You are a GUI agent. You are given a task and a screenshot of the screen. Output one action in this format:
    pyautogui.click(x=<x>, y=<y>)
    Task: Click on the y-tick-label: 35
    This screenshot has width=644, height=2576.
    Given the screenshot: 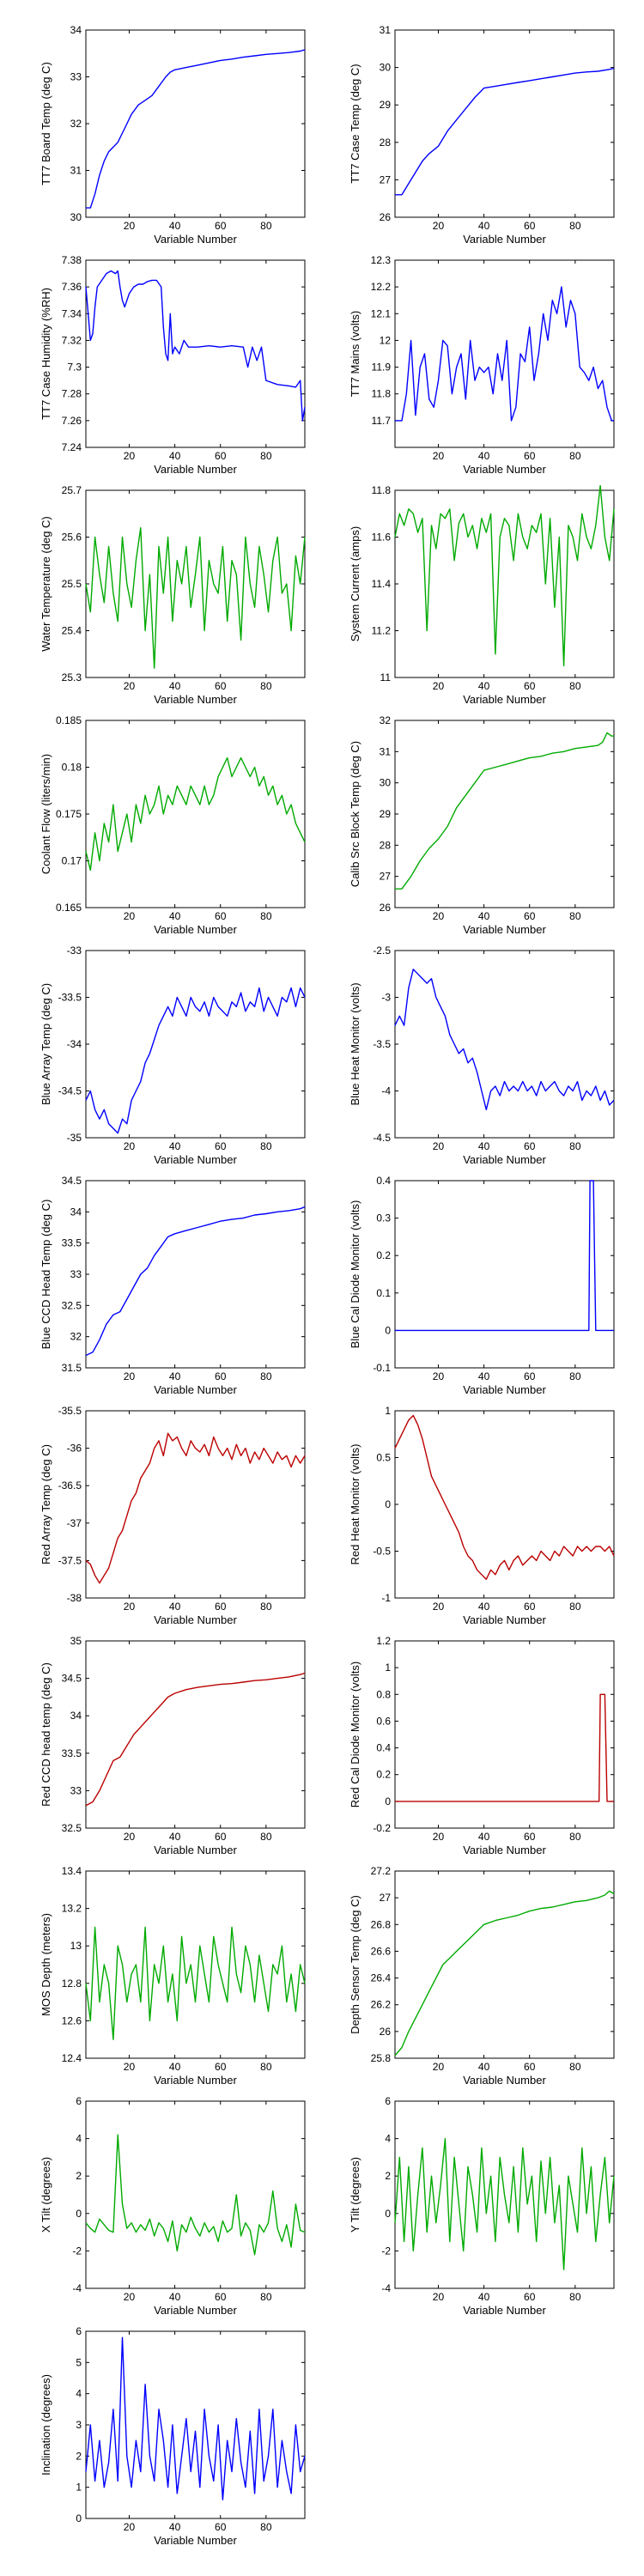 What is the action you would take?
    pyautogui.click(x=76, y=1641)
    